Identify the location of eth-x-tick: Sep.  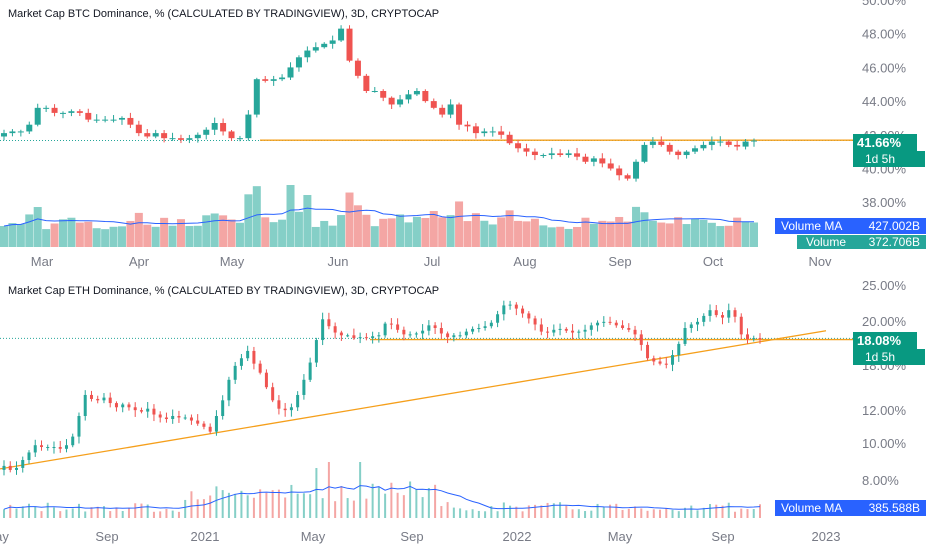
(106, 536).